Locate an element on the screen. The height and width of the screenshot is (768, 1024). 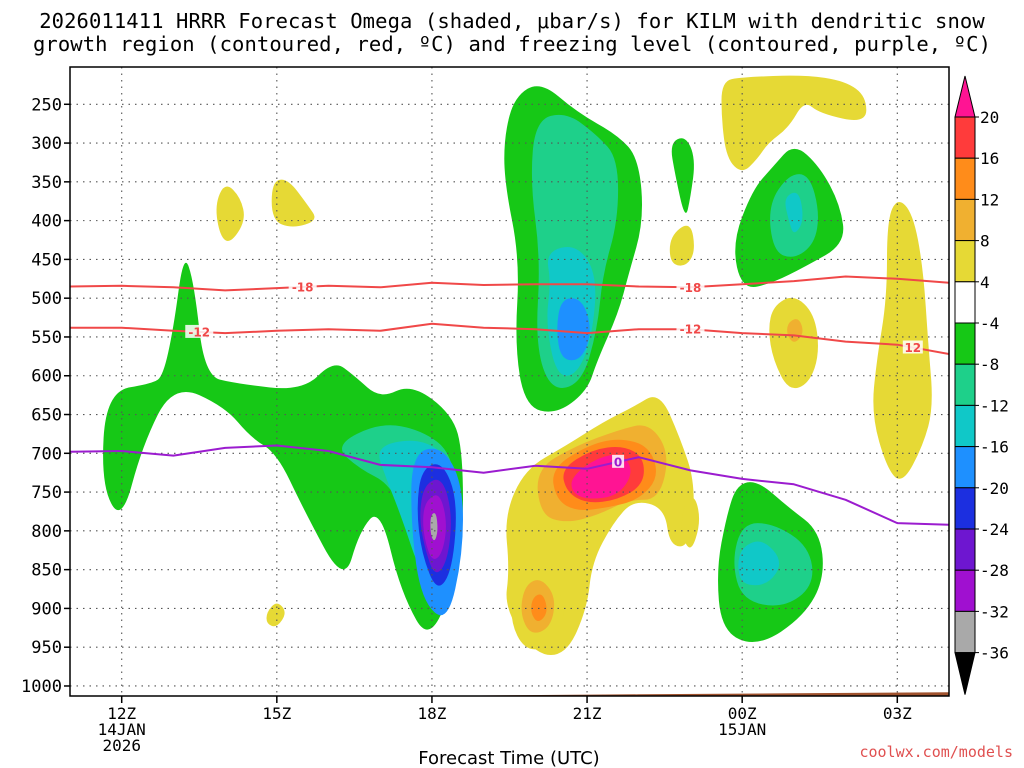
colorbar-label--24: -24 is located at coordinates (994, 529).